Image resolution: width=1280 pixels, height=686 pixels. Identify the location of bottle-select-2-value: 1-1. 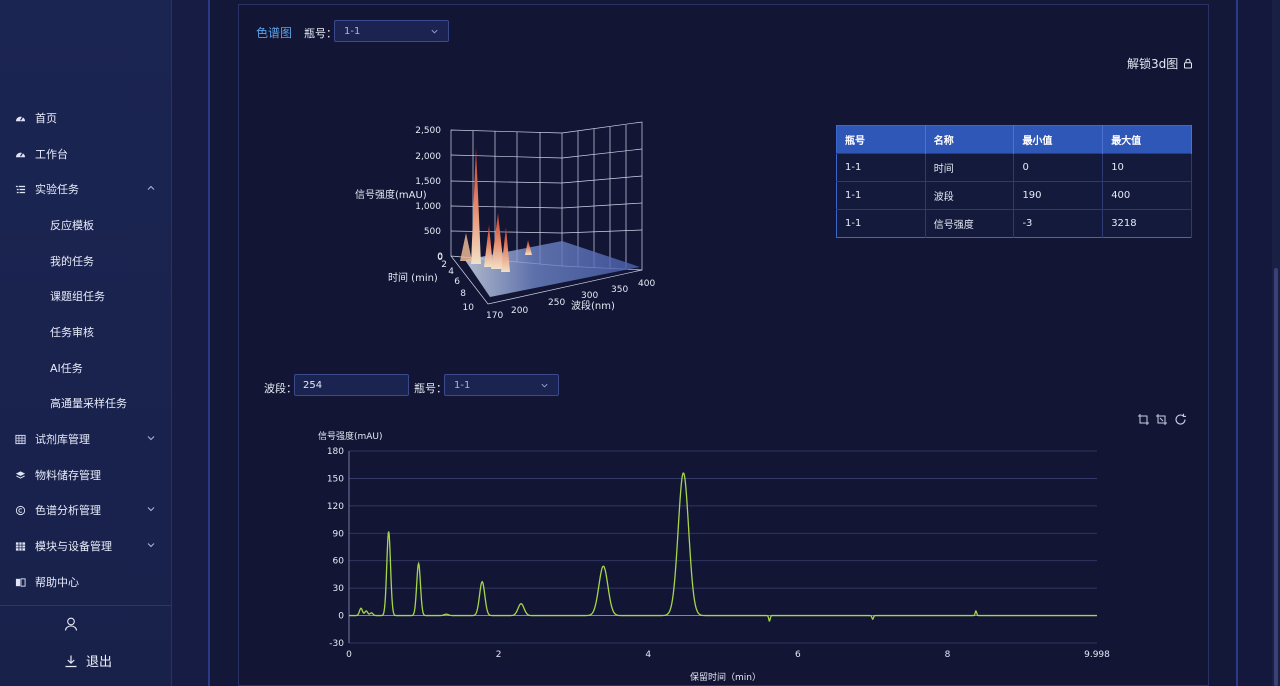
(462, 385).